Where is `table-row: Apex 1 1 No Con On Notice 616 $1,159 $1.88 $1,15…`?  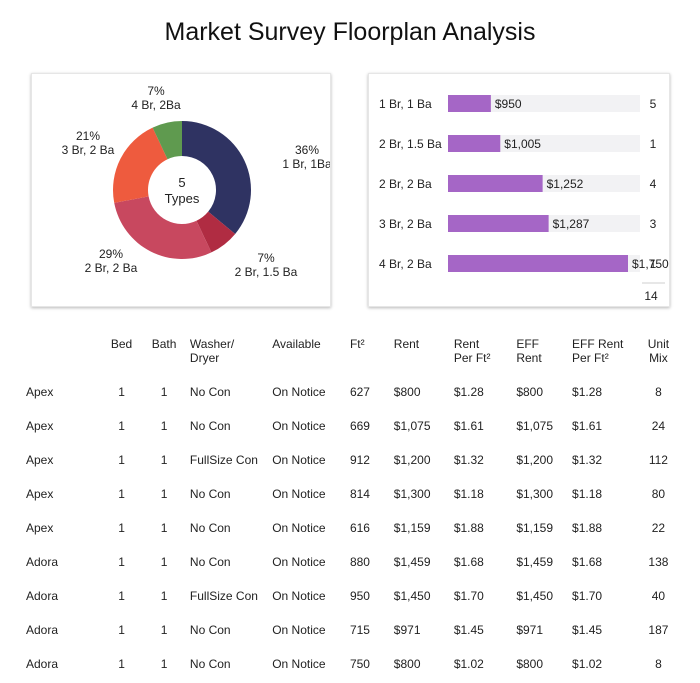 table-row: Apex 1 1 No Con On Notice 616 $1,159 $1.88 $1,15… is located at coordinates (352, 528).